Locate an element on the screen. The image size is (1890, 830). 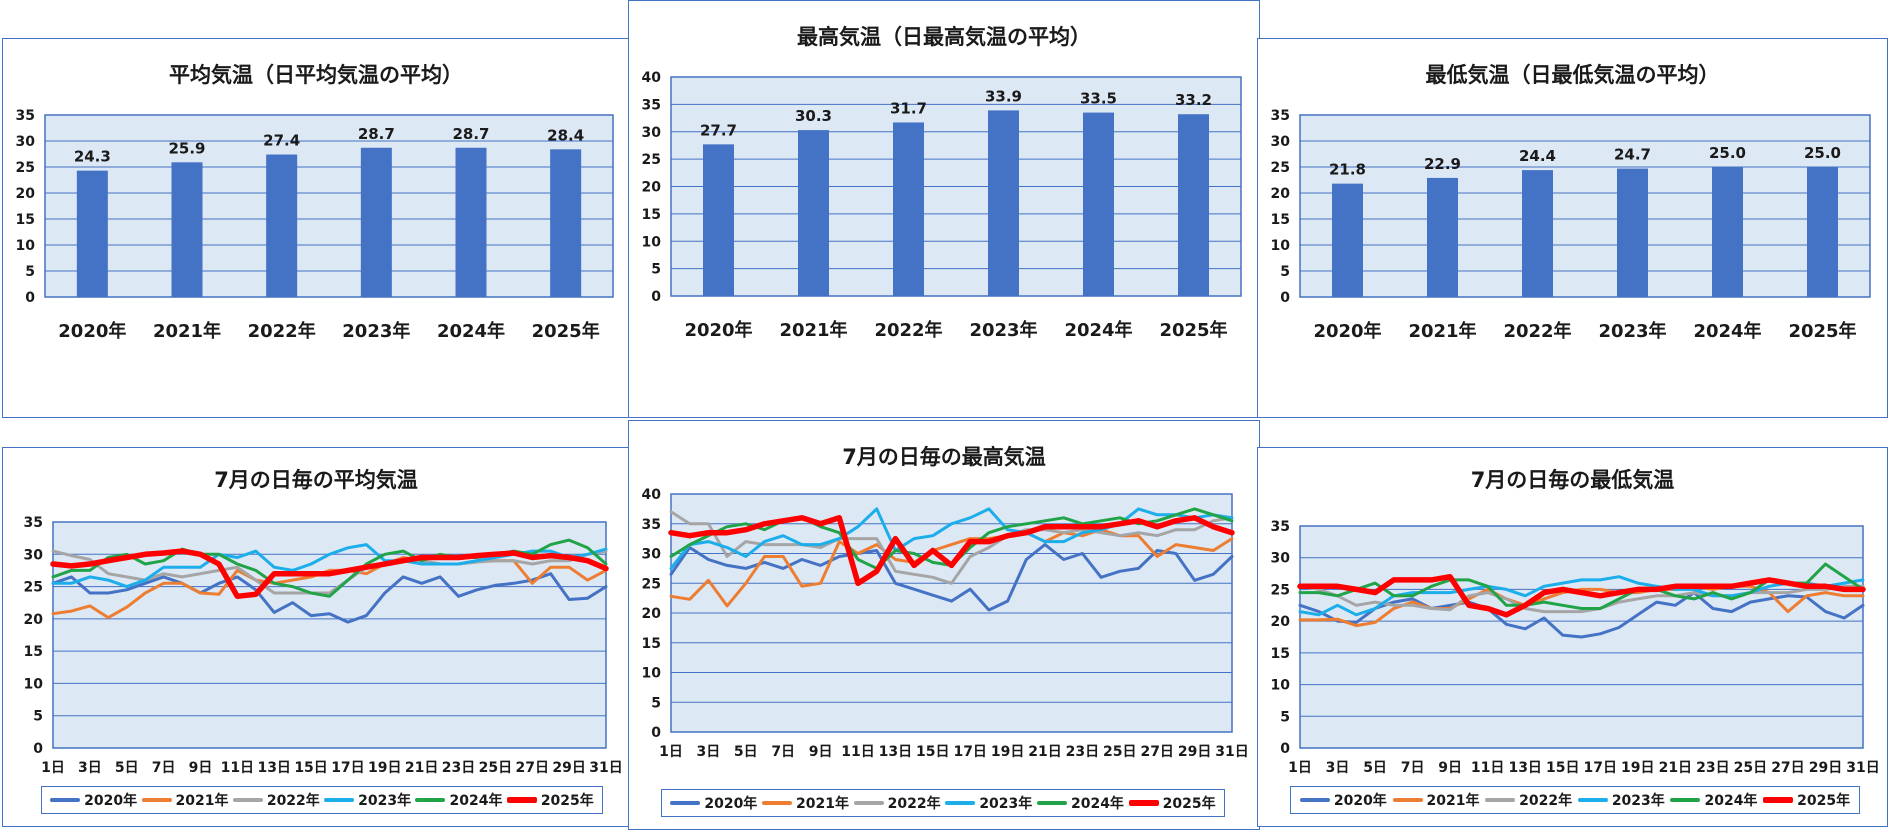
plot-area is located at coordinates (329, 206).